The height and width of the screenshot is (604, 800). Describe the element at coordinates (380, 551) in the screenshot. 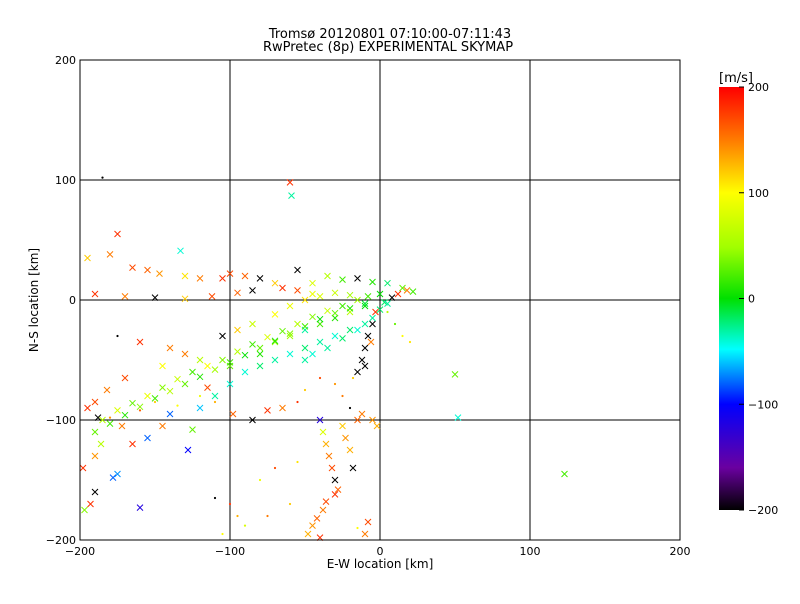

I see `x-tick-label: 0` at that location.